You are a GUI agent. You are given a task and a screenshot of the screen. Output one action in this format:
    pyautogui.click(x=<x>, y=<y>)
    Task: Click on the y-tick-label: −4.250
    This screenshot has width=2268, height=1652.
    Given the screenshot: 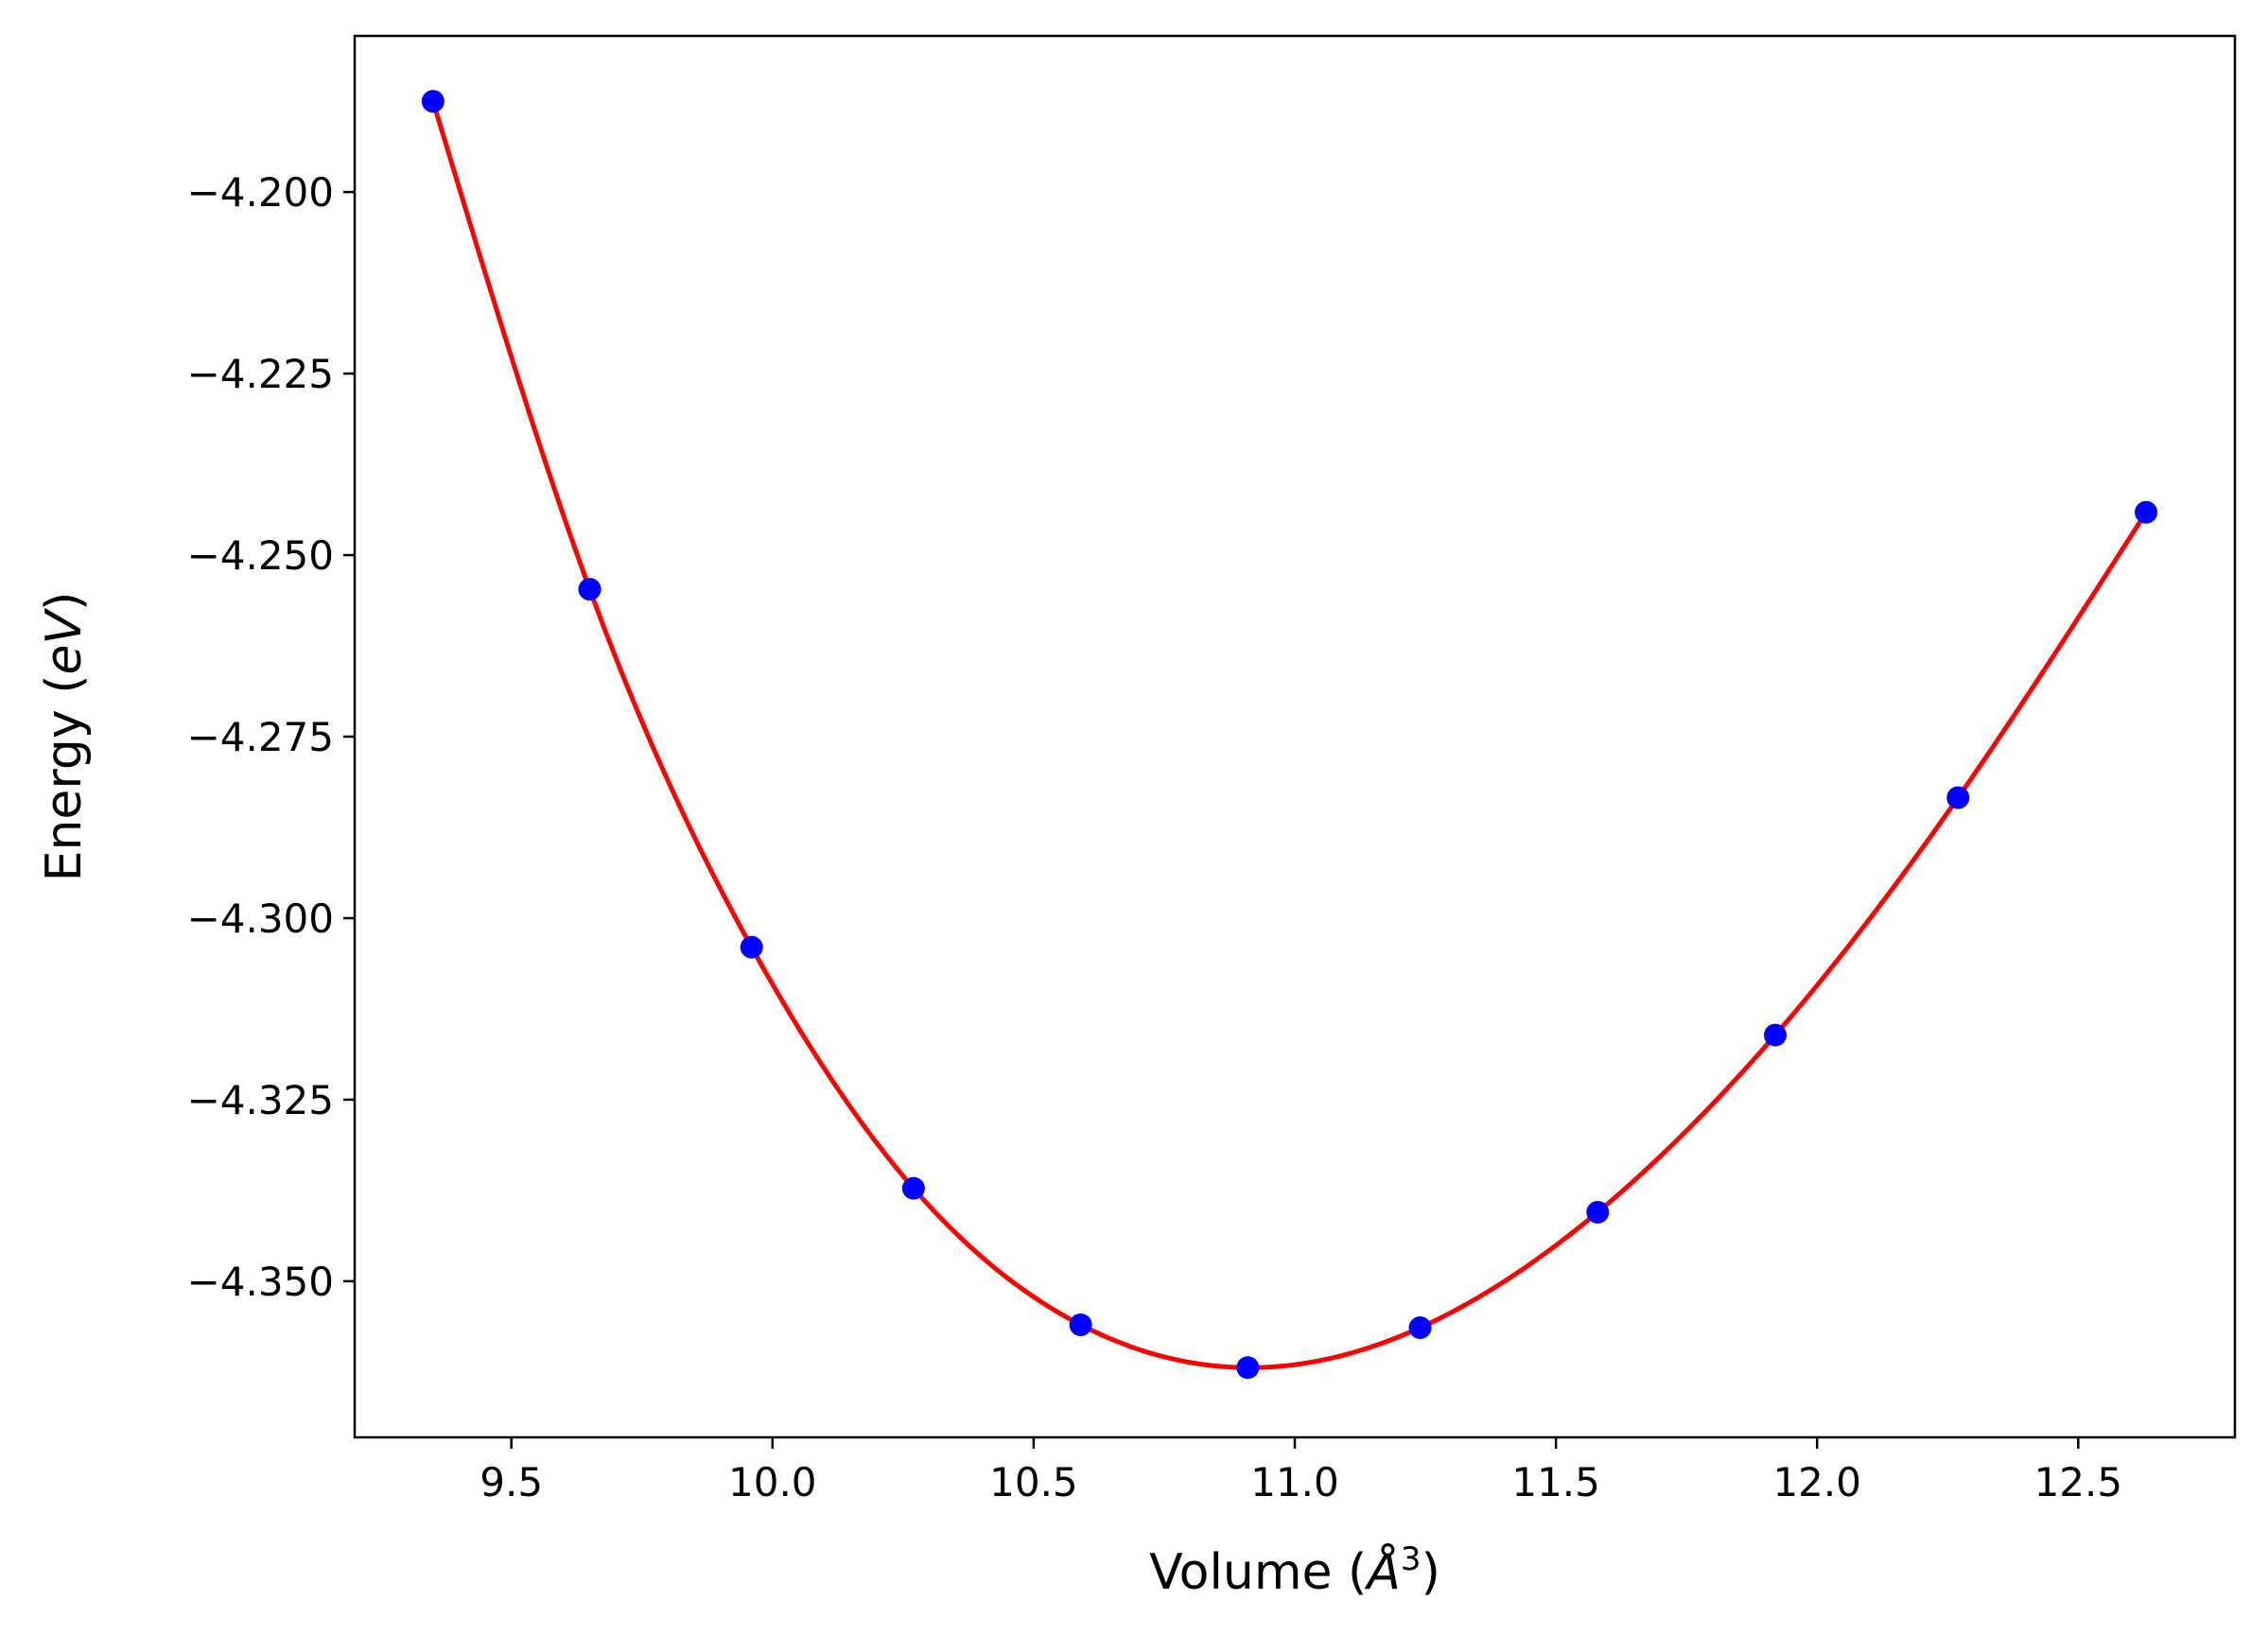 What is the action you would take?
    pyautogui.click(x=260, y=556)
    